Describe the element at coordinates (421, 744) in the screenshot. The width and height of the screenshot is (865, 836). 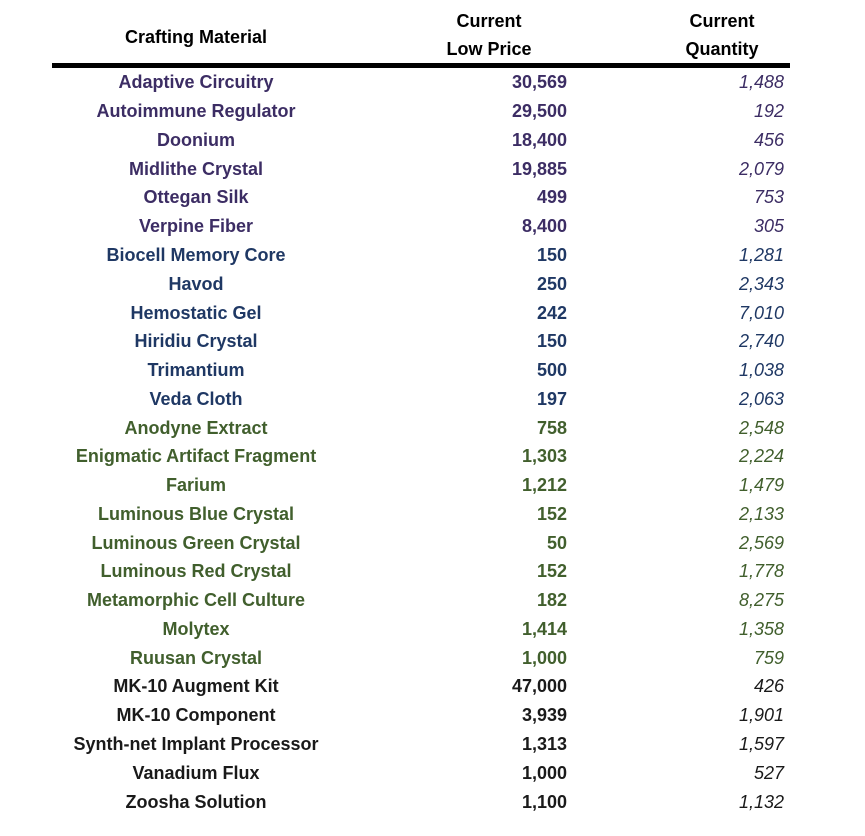
I see `table-row: Synth-net Implant Processor 1,313 1,597` at that location.